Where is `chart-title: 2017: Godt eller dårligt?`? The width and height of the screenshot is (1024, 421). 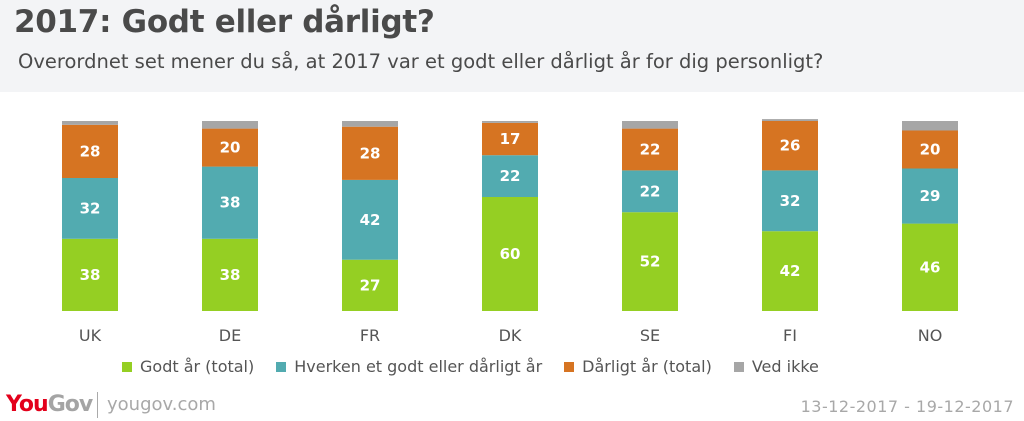
chart-title: 2017: Godt eller dårligt? is located at coordinates (224, 22).